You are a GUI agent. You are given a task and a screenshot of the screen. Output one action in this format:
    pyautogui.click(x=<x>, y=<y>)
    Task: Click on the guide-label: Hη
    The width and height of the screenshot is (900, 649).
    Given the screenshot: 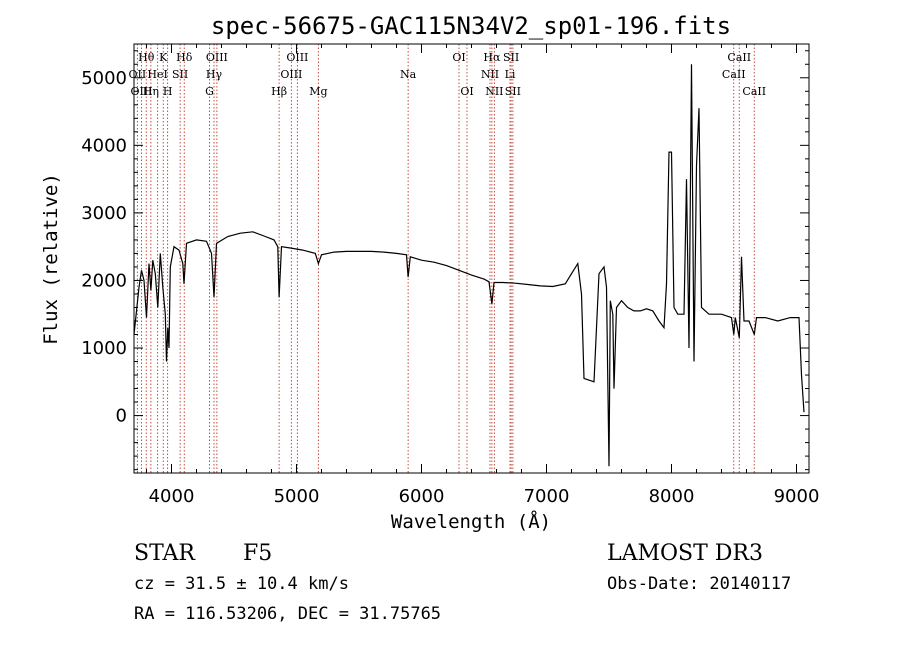 What is the action you would take?
    pyautogui.click(x=151, y=91)
    